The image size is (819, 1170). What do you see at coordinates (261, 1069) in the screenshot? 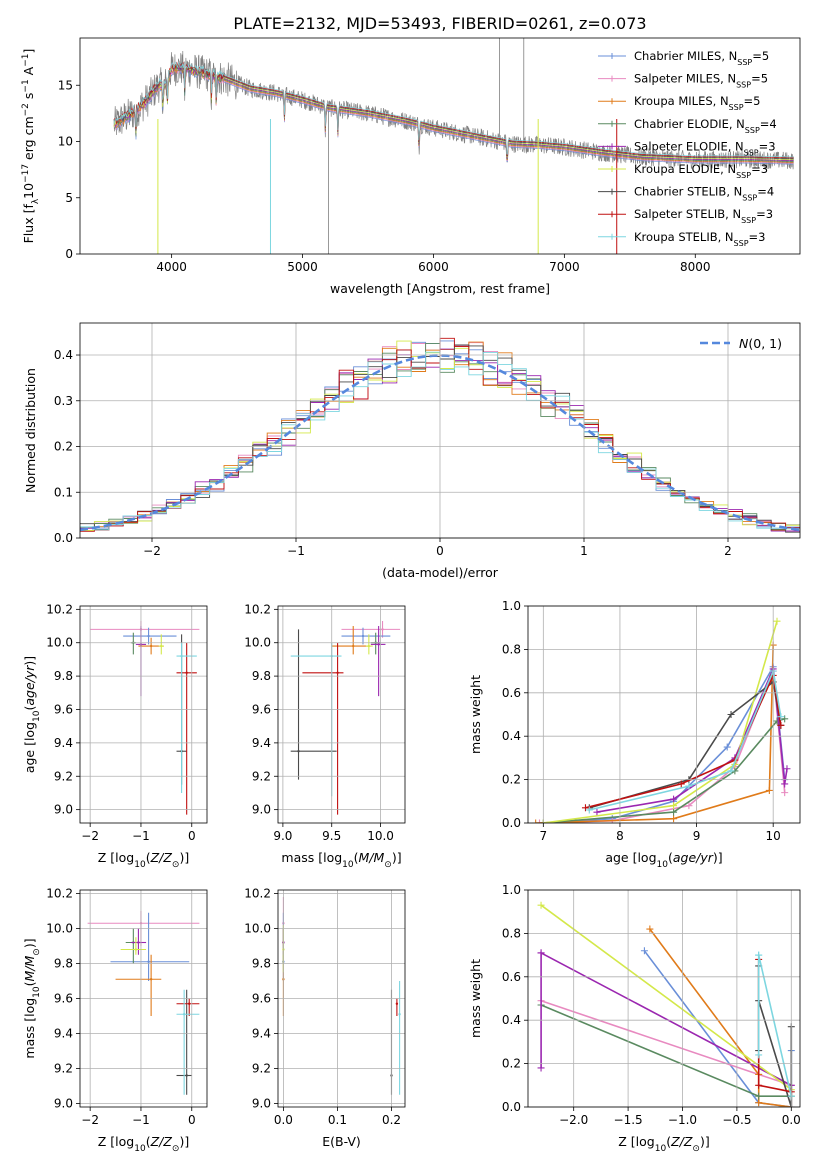
I see `y-tick-label: 9.2` at bounding box center [261, 1069].